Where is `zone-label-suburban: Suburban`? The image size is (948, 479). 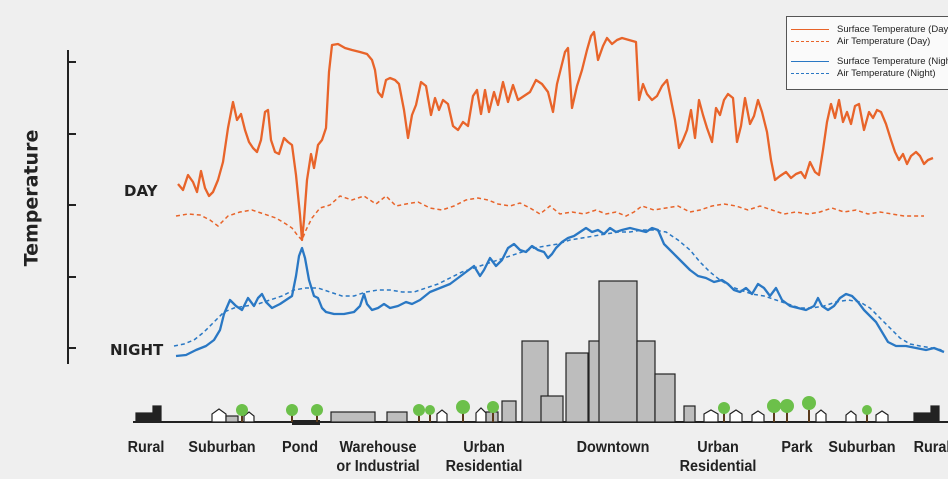 zone-label-suburban: Suburban is located at coordinates (222, 447).